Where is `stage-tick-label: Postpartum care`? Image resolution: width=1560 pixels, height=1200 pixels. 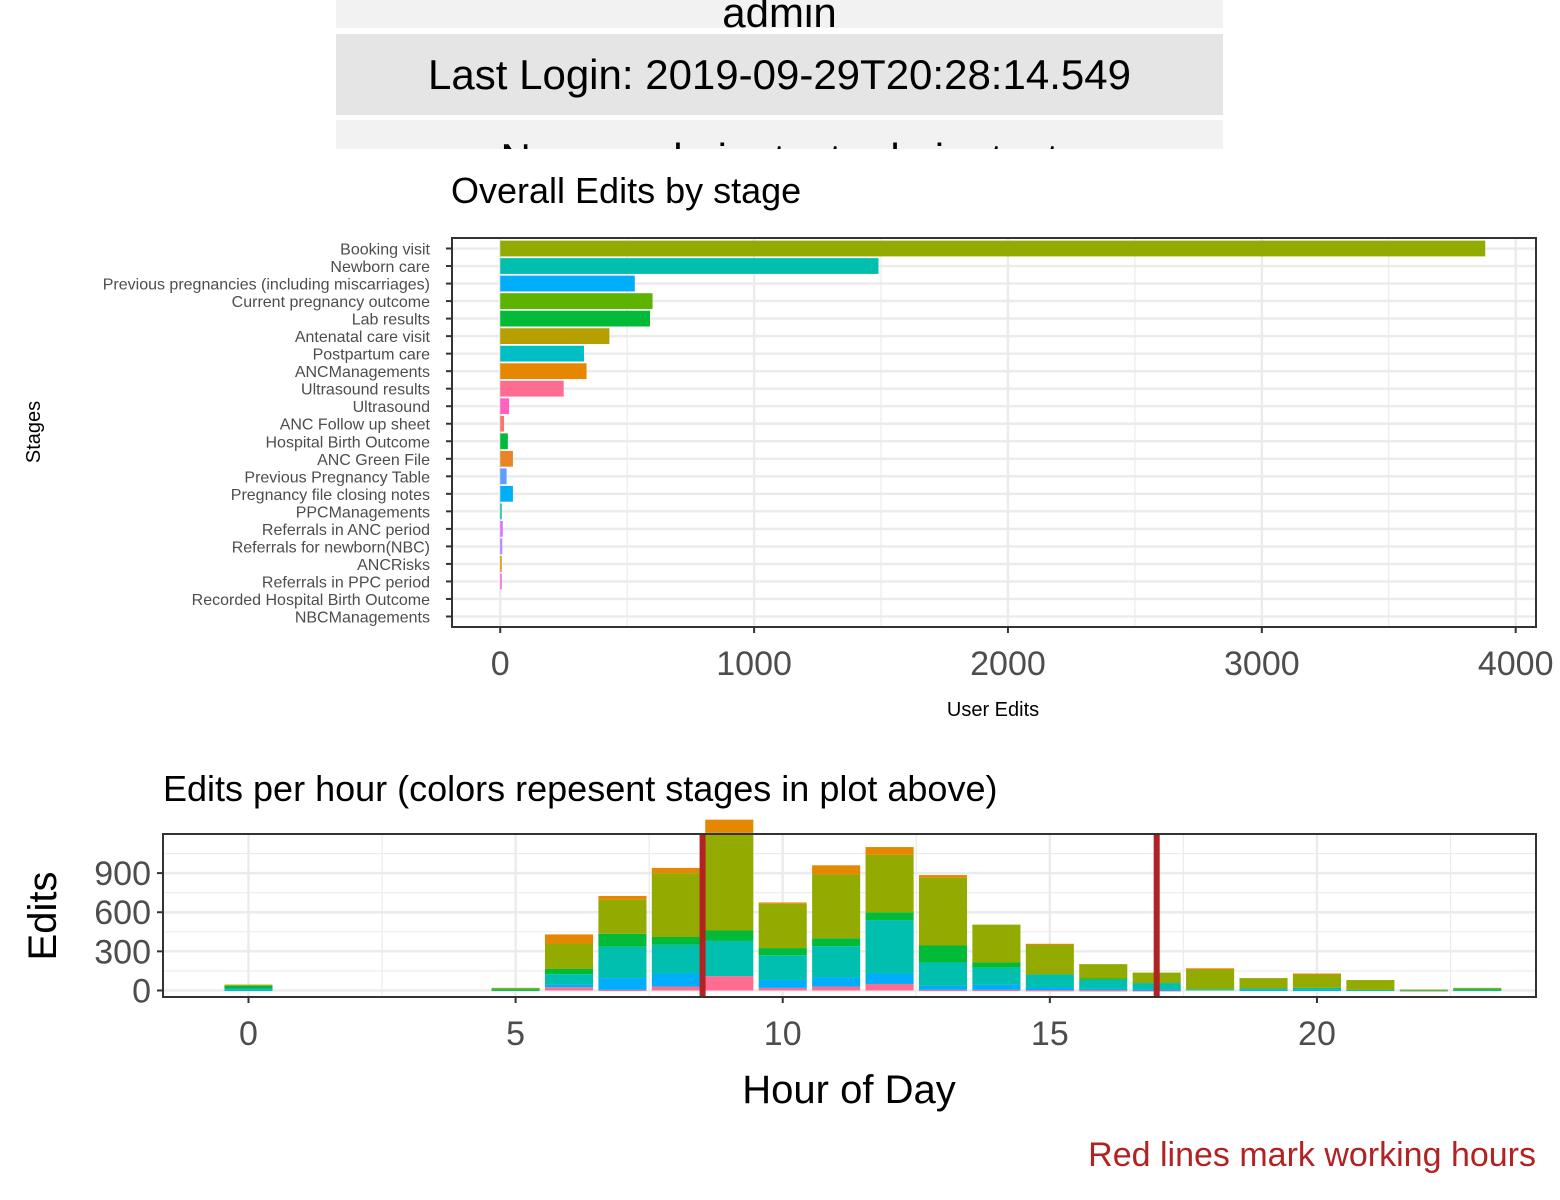 stage-tick-label: Postpartum care is located at coordinates (371, 355).